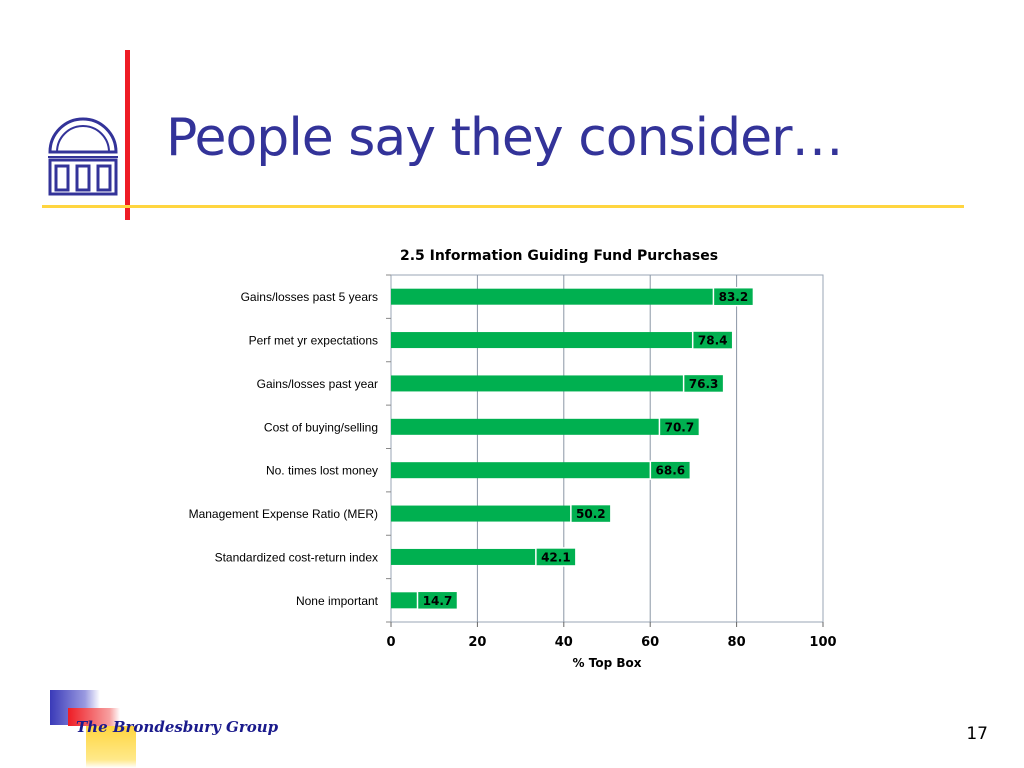 The width and height of the screenshot is (1024, 768). I want to click on data-label: 68.6, so click(671, 471).